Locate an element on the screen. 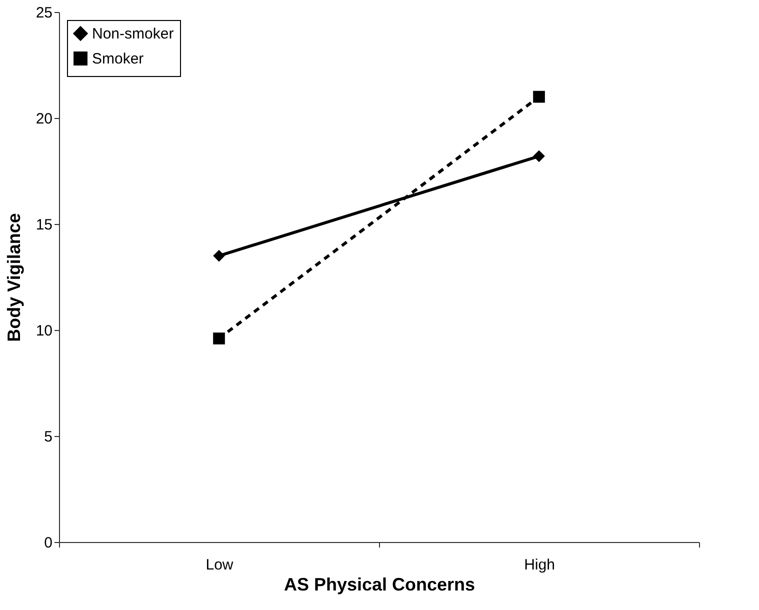  y-tick-label: 15 is located at coordinates (44, 225).